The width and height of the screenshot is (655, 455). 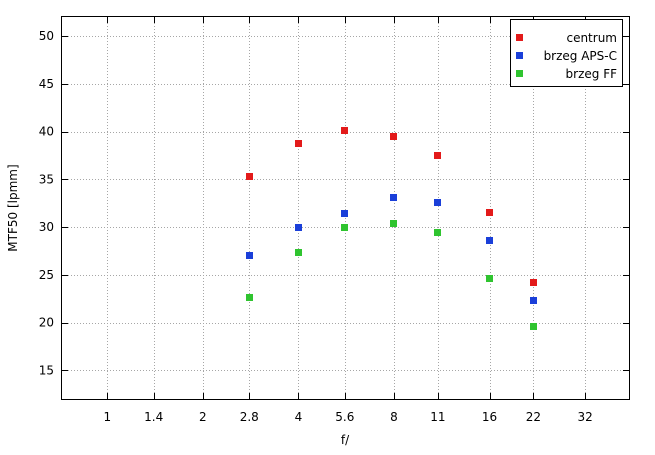 What do you see at coordinates (249, 417) in the screenshot?
I see `x-tick-label: 2.8` at bounding box center [249, 417].